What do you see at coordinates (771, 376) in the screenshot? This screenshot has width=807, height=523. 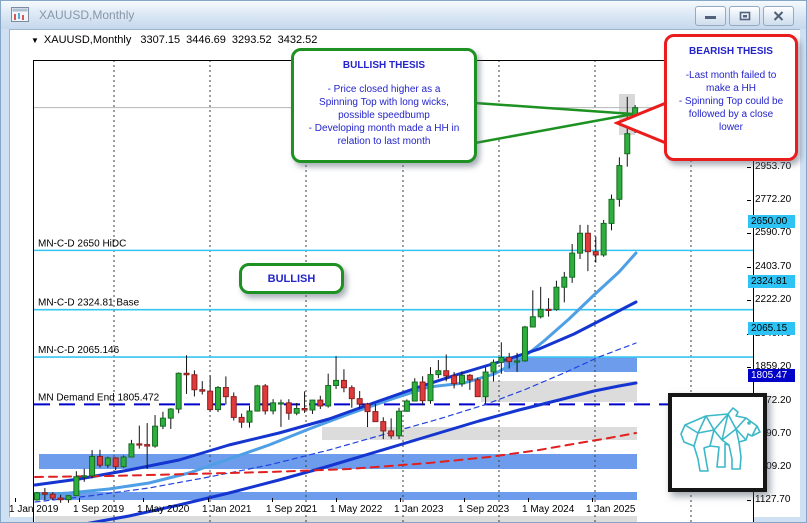 I see `price-level-badge: 1805.47` at bounding box center [771, 376].